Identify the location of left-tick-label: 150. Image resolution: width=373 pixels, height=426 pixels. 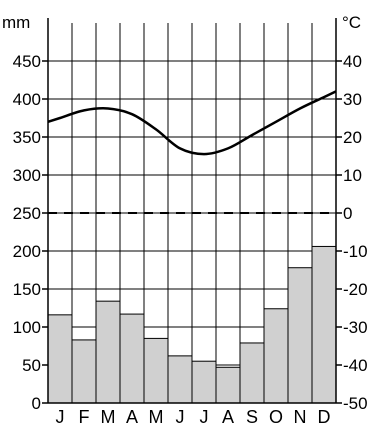
(27, 289).